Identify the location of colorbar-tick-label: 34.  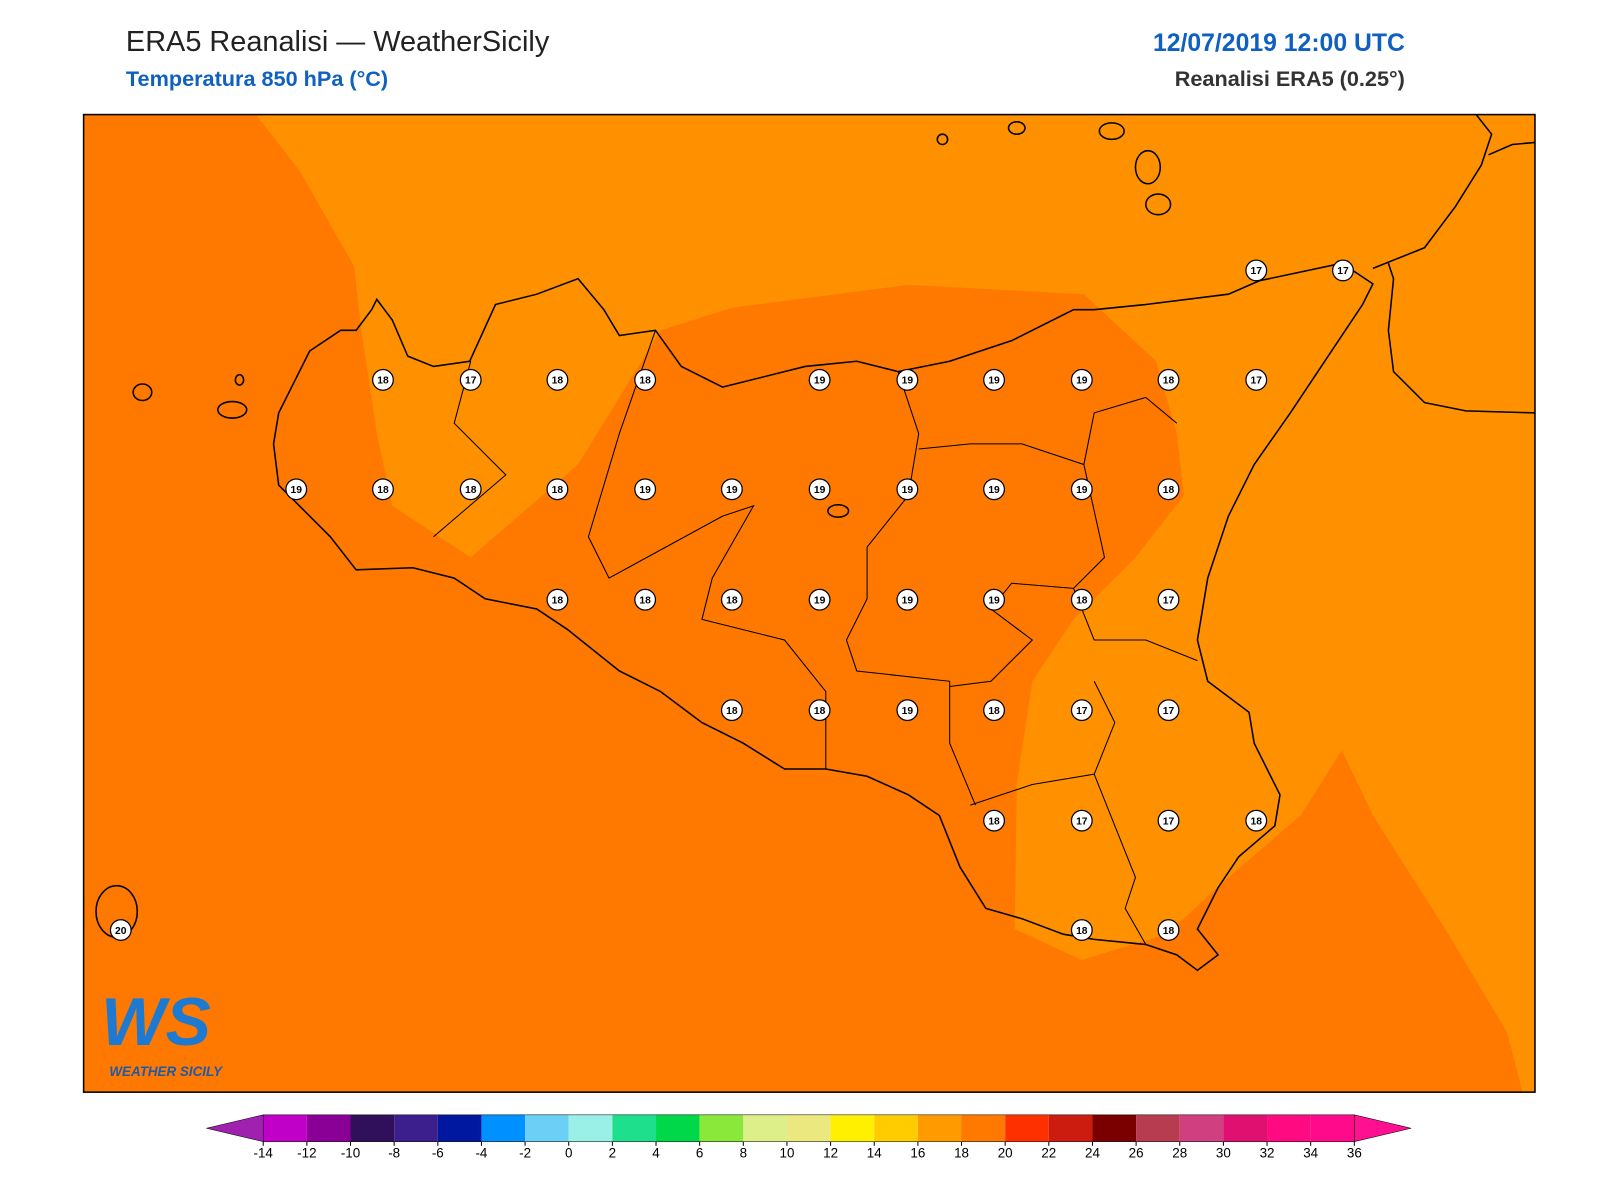
(1310, 1153).